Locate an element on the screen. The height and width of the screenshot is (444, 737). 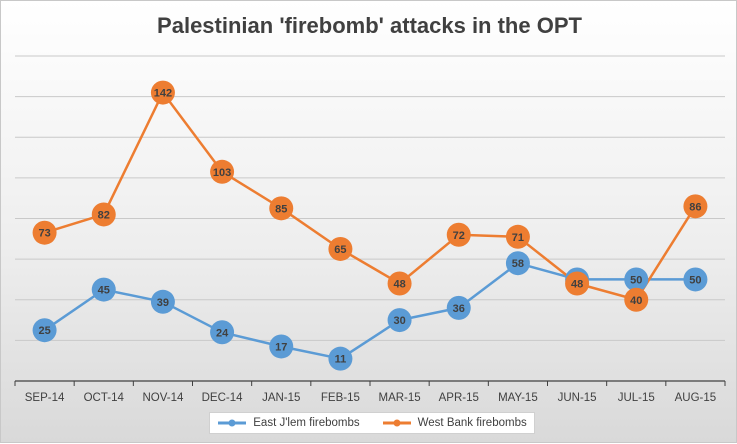
x-tick-label-jul-15: JUL-15 is located at coordinates (636, 398).